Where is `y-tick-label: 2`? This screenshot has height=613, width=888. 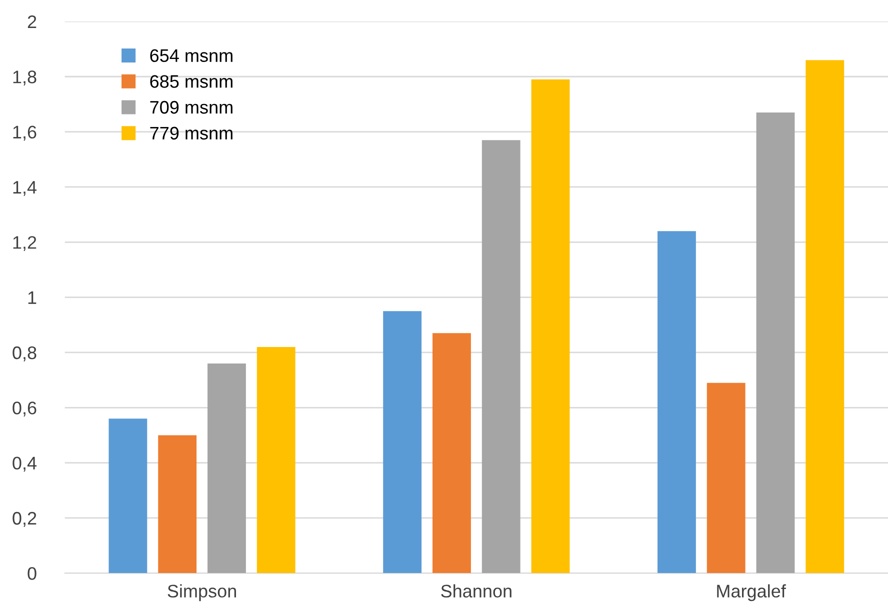 y-tick-label: 2 is located at coordinates (32, 21).